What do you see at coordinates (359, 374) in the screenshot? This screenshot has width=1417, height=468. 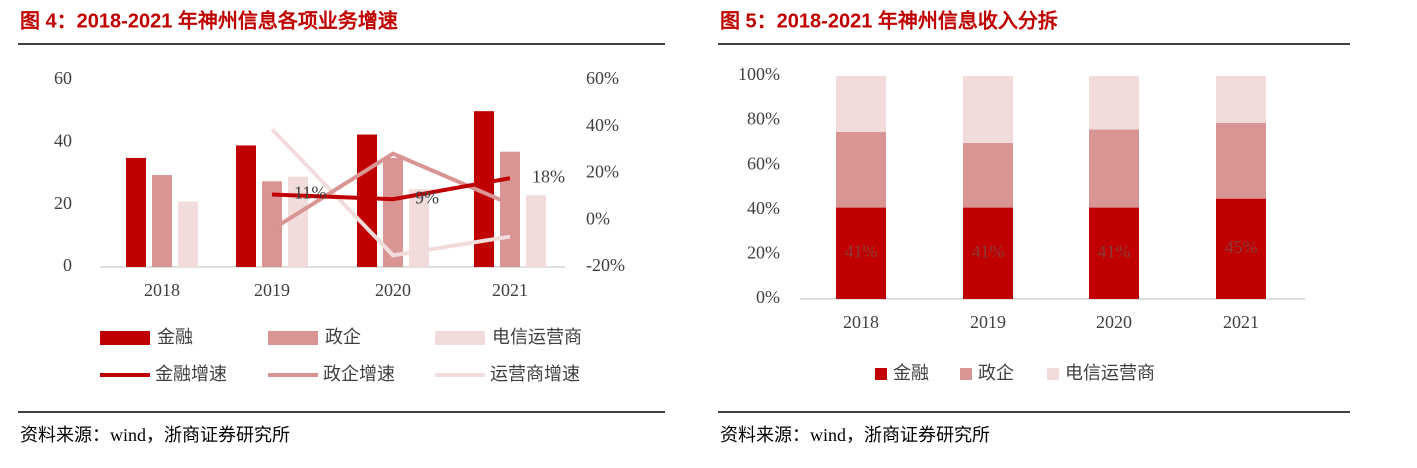 I see `legend-label: 政企增速` at bounding box center [359, 374].